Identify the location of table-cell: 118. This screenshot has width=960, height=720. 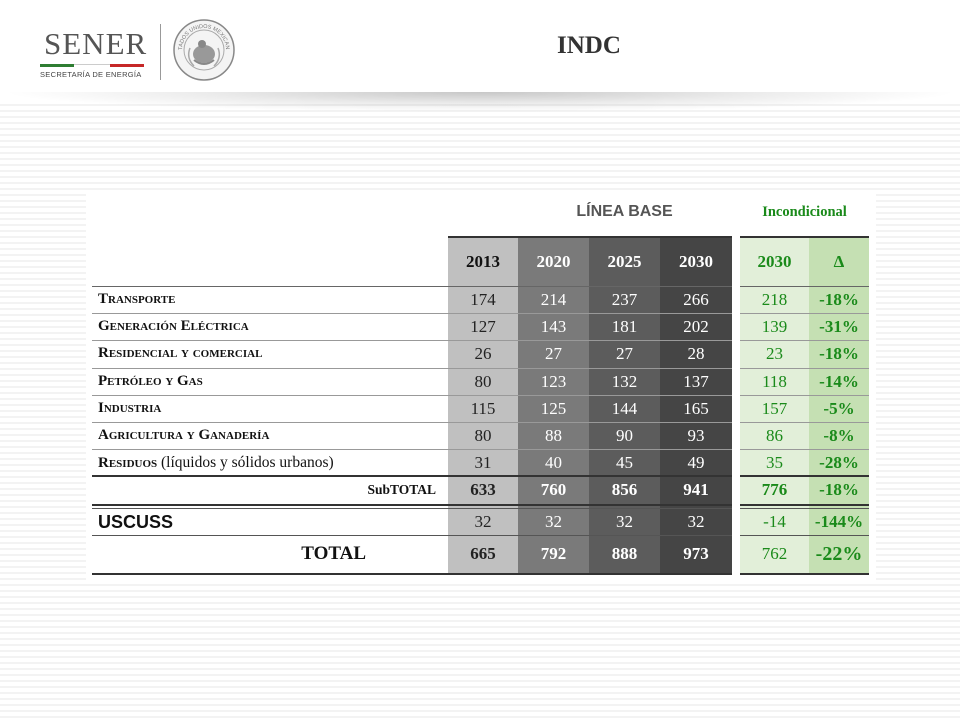
(774, 381).